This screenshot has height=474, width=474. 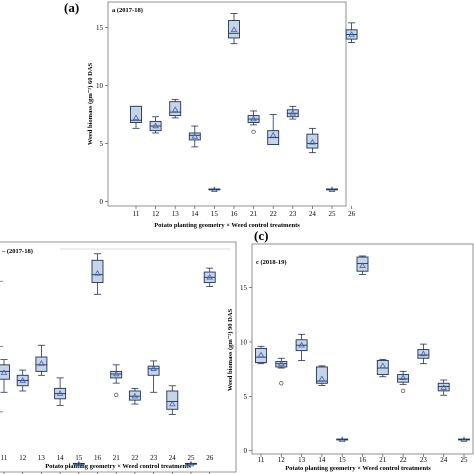 What do you see at coordinates (302, 460) in the screenshot?
I see `x-tick-label: 13` at bounding box center [302, 460].